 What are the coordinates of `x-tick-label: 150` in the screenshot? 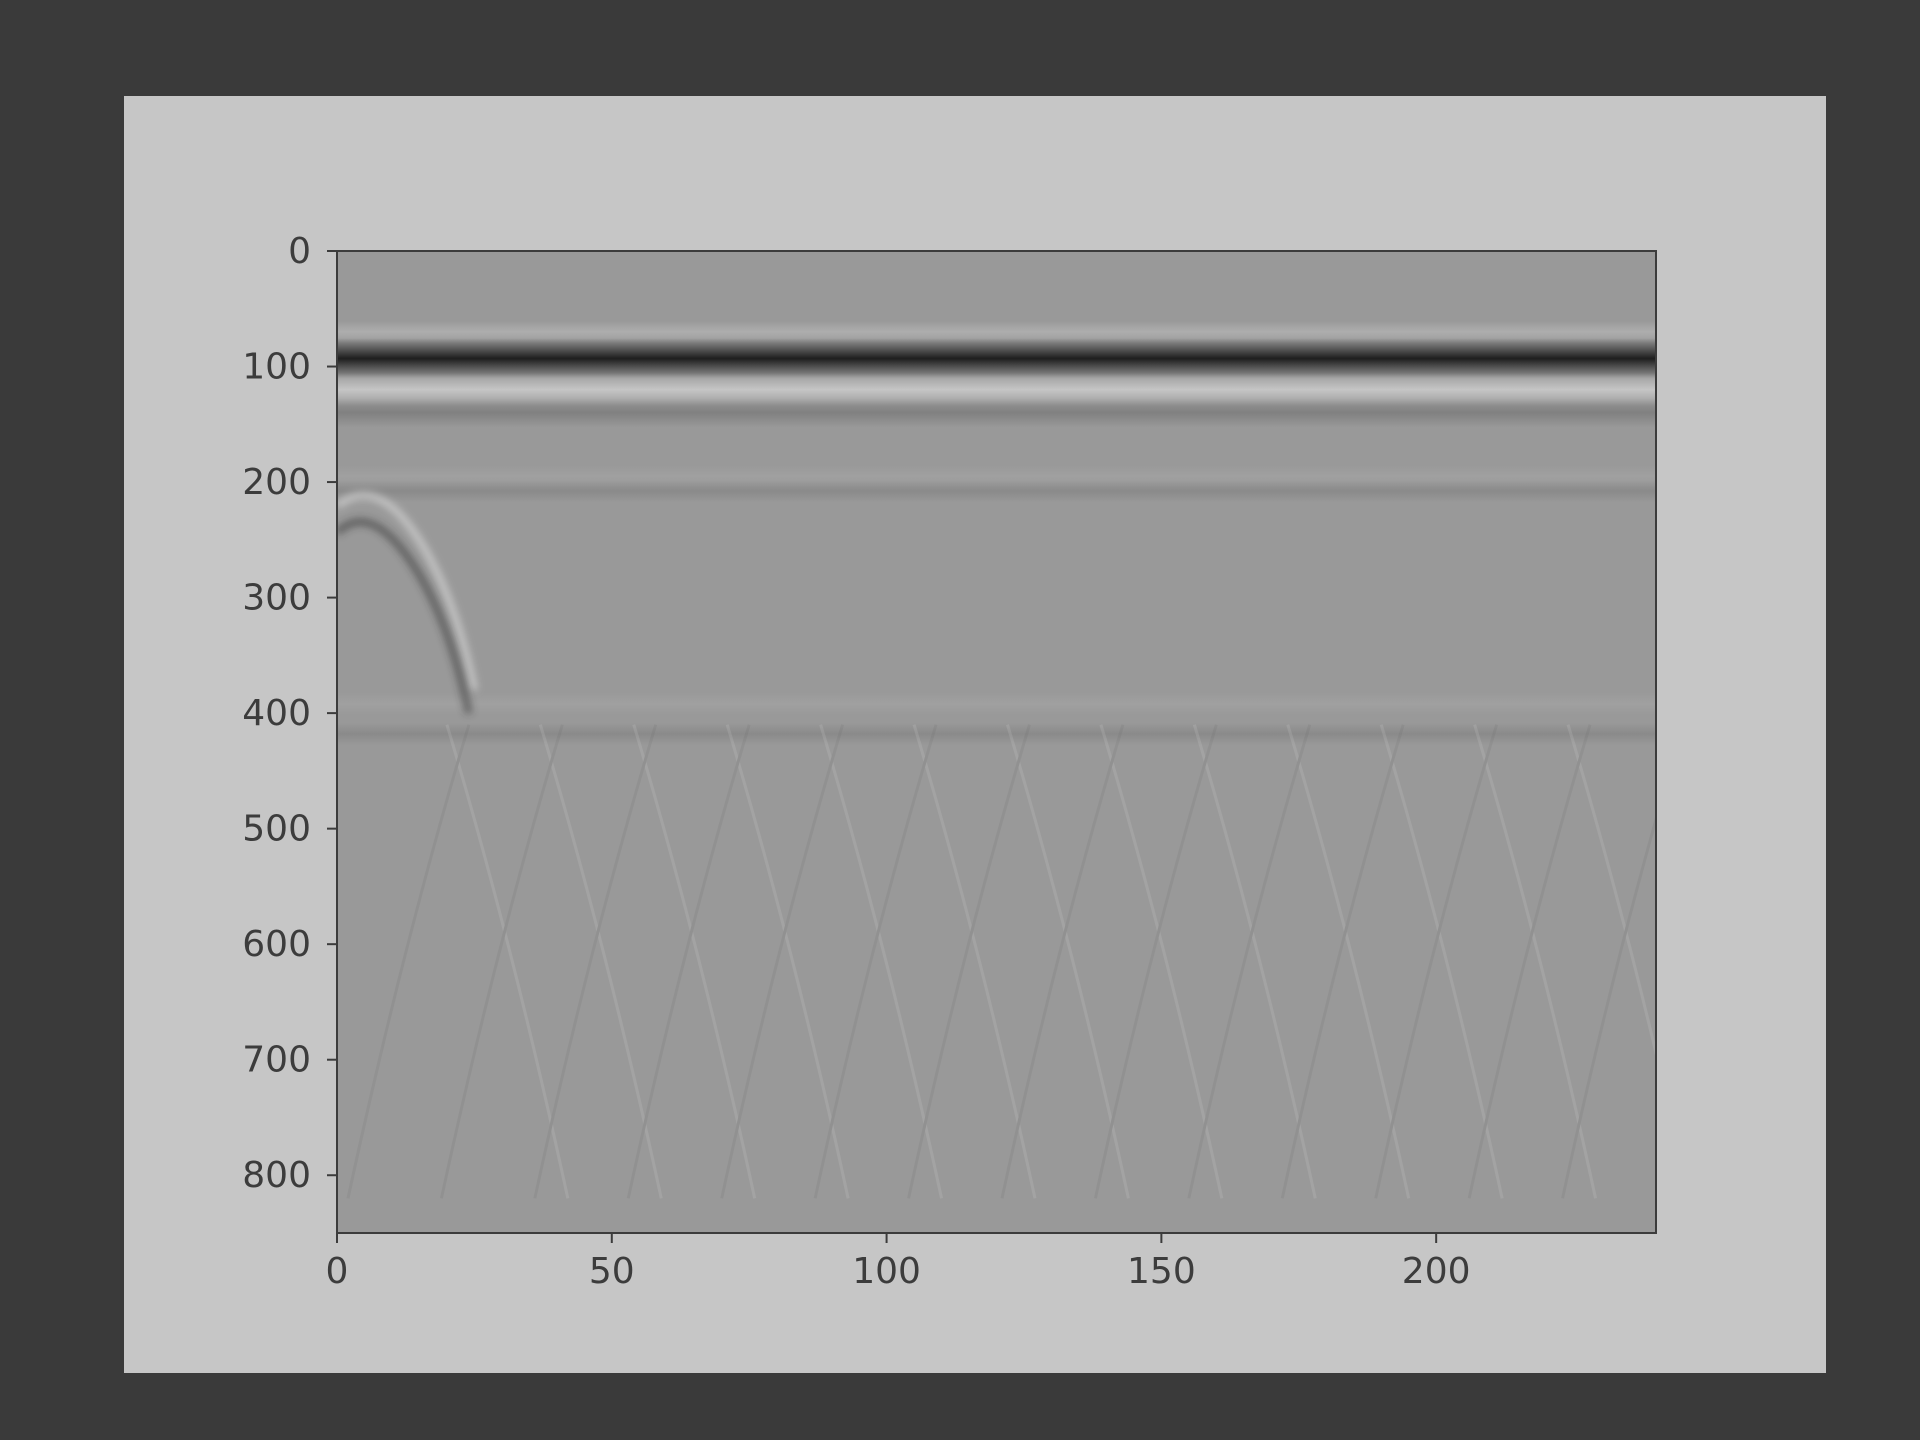 It's located at (1161, 1271).